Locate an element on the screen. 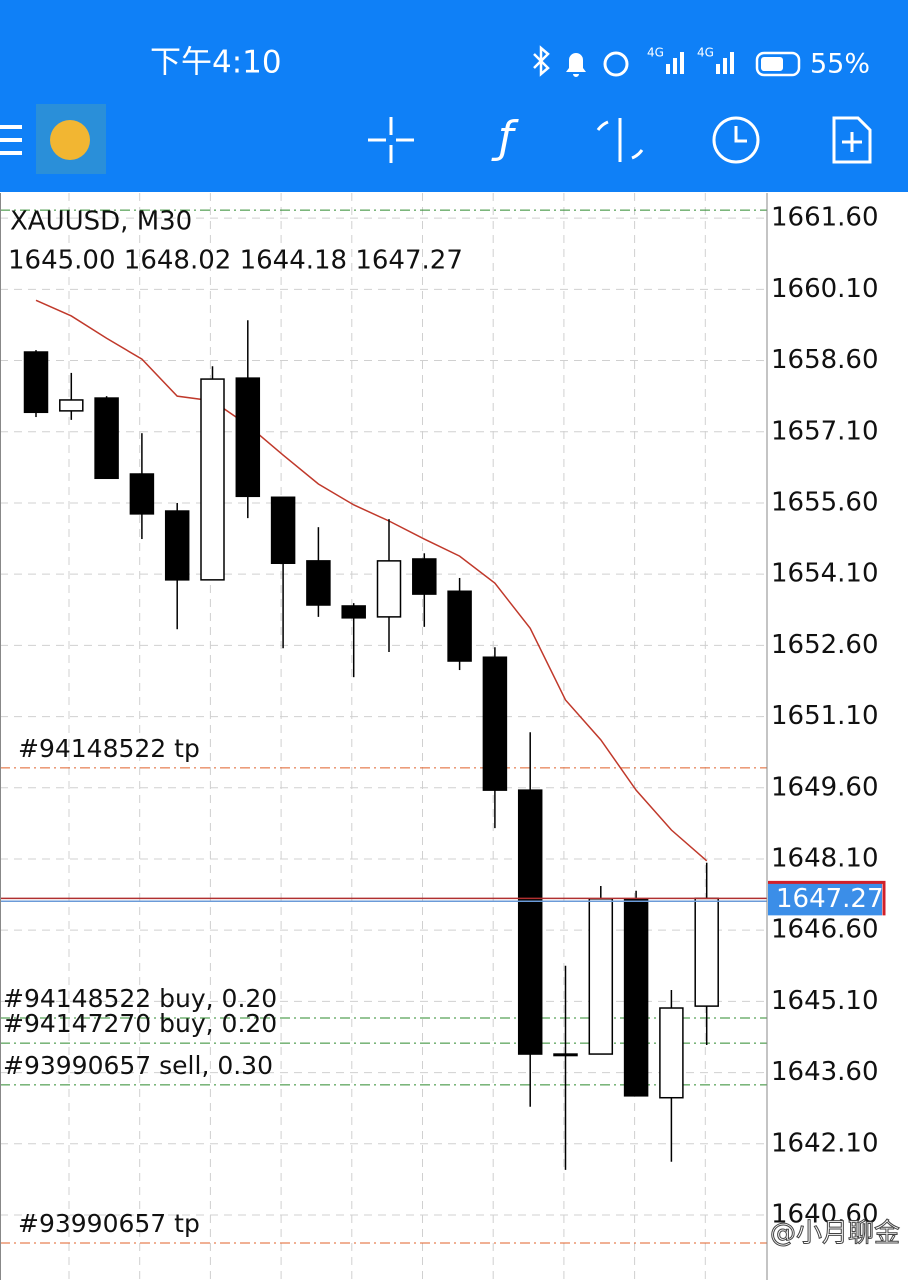  order-label: #94148522 tp is located at coordinates (109, 748).